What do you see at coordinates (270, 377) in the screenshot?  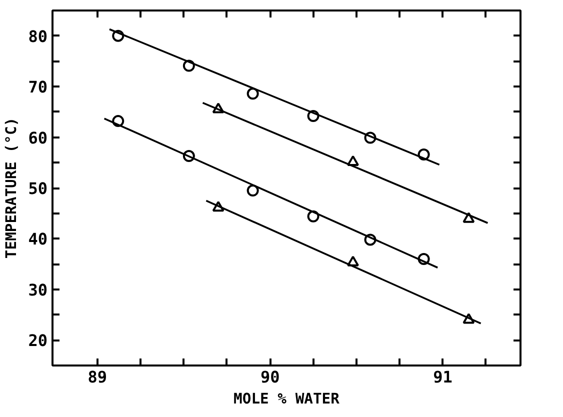 I see `x-tick-label: 90` at bounding box center [270, 377].